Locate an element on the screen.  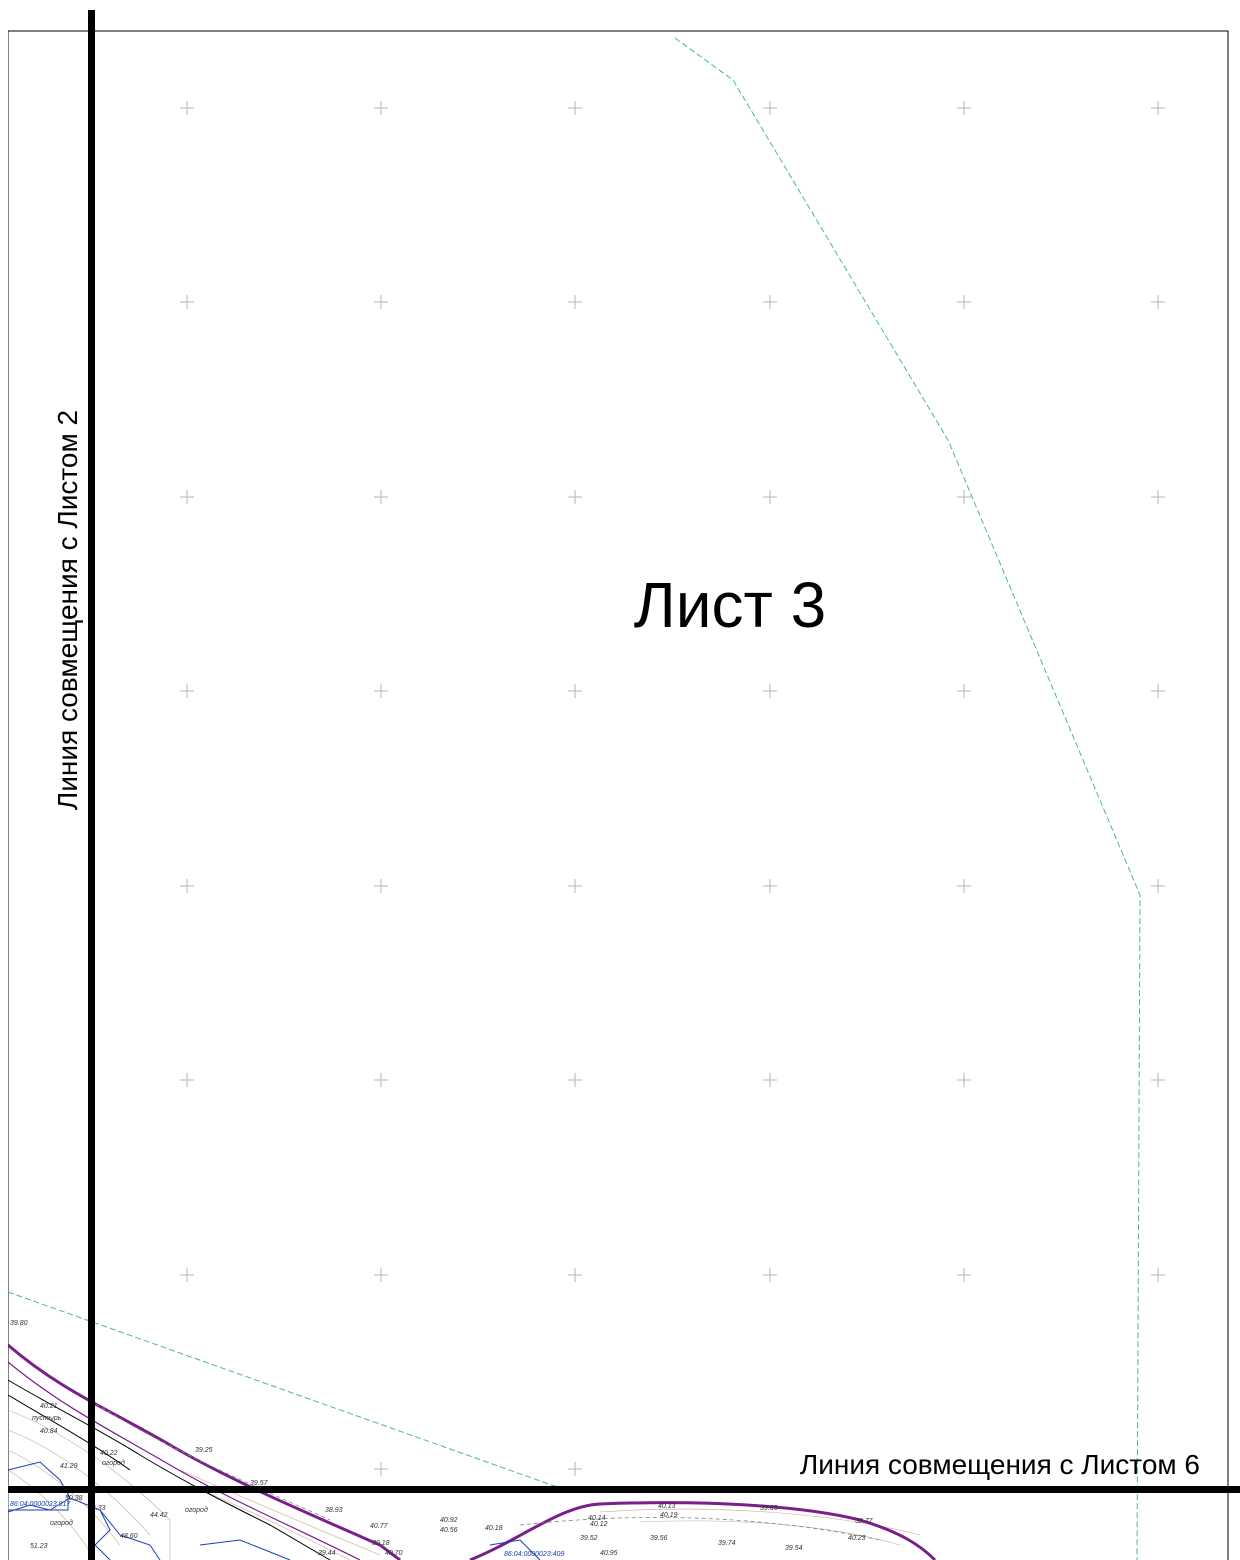
red-line-secondary is located at coordinates (184, 1460).